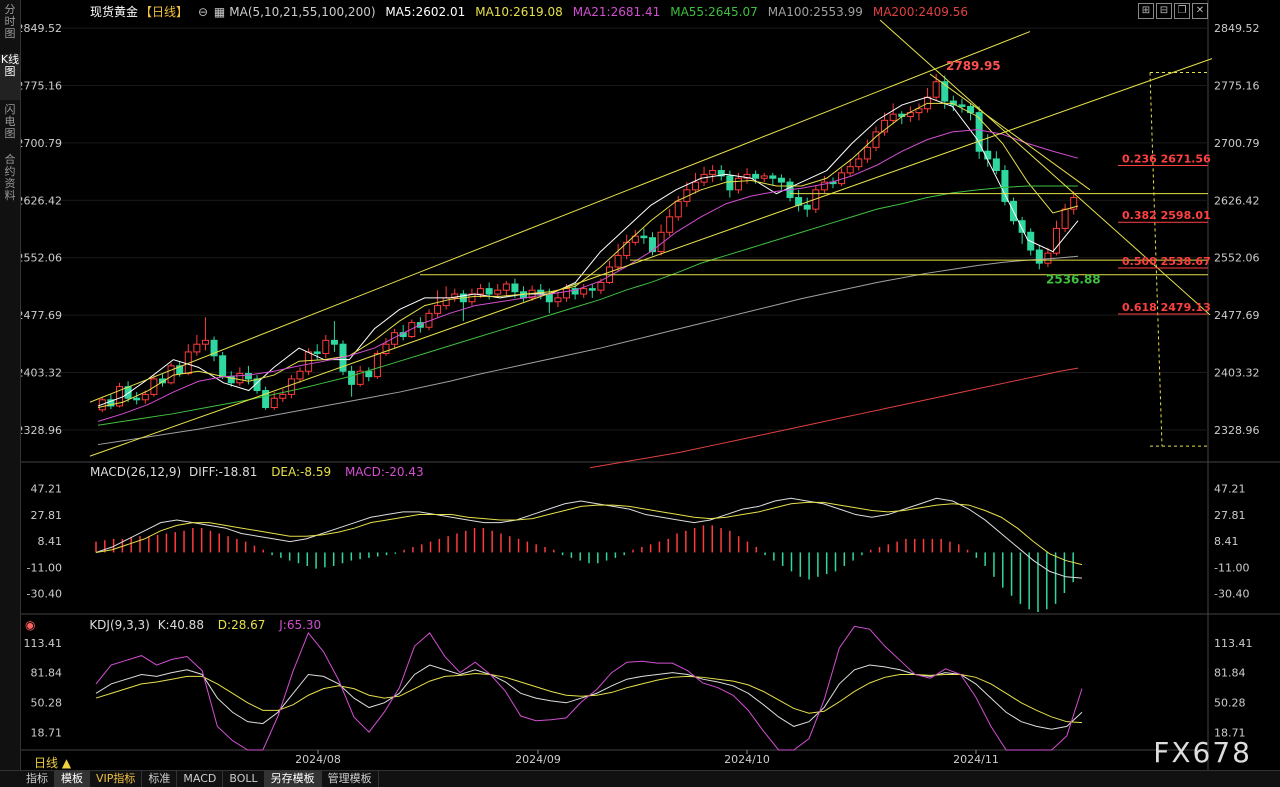 Image resolution: width=1280 pixels, height=787 pixels. What do you see at coordinates (1146, 11) in the screenshot?
I see `split-icon: ⊞` at bounding box center [1146, 11].